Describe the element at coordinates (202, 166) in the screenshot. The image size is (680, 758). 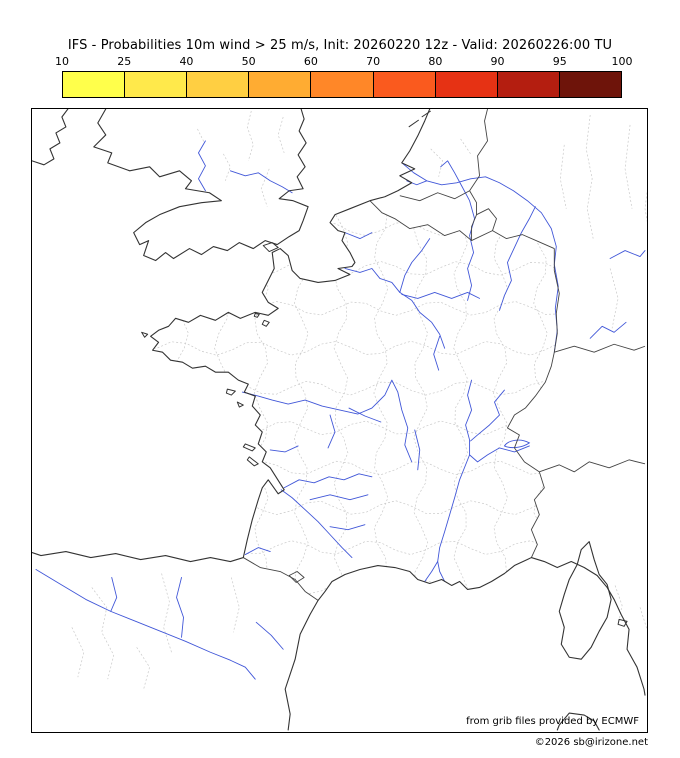
I see `river-severn` at that location.